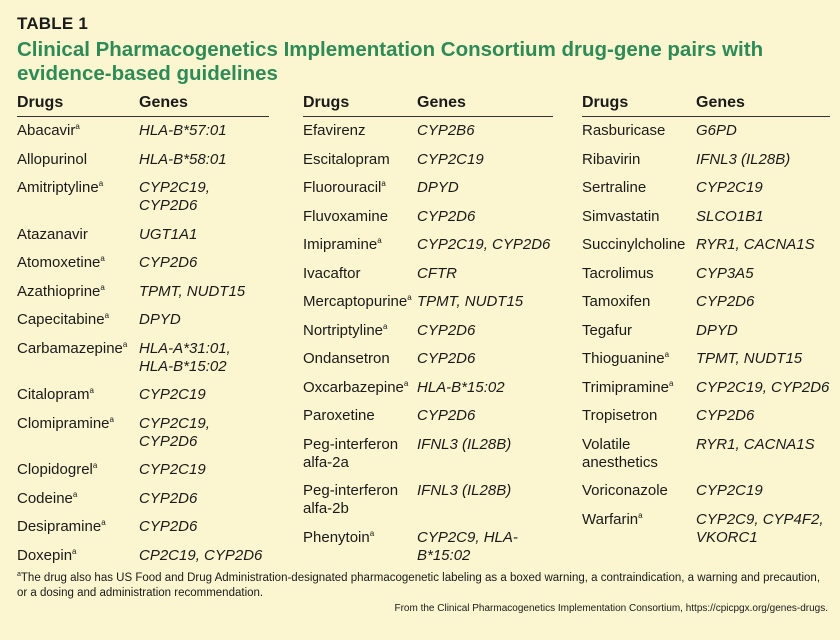 Image resolution: width=840 pixels, height=640 pixels. What do you see at coordinates (610, 519) in the screenshot?
I see `drug-name-text: Warfarin` at bounding box center [610, 519].